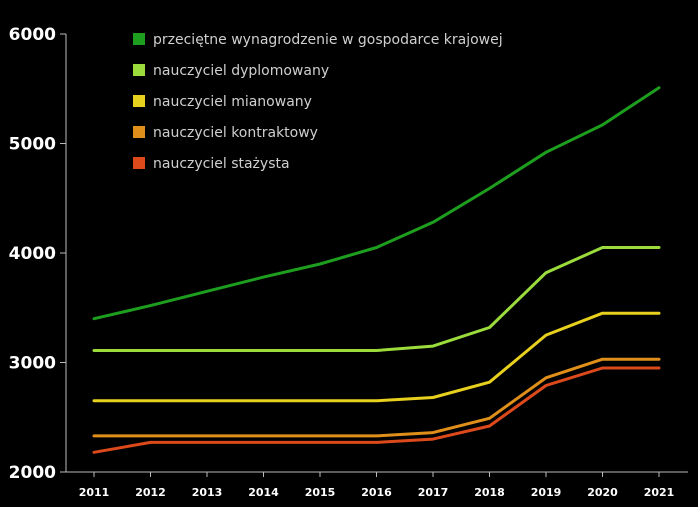 The image size is (698, 507). What do you see at coordinates (659, 492) in the screenshot?
I see `x-tick-label: 2021` at bounding box center [659, 492].